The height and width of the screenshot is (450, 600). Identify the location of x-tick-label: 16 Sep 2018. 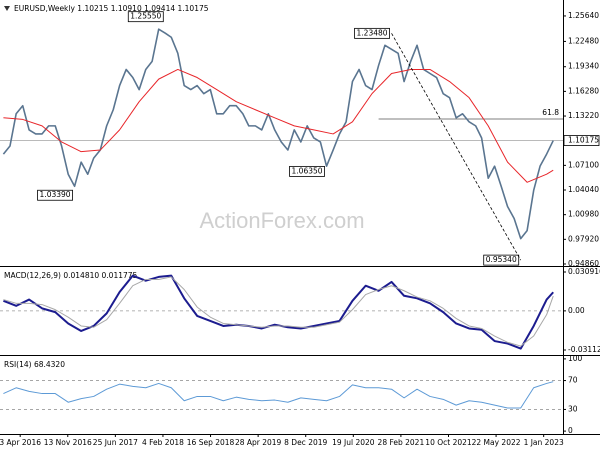
(211, 442).